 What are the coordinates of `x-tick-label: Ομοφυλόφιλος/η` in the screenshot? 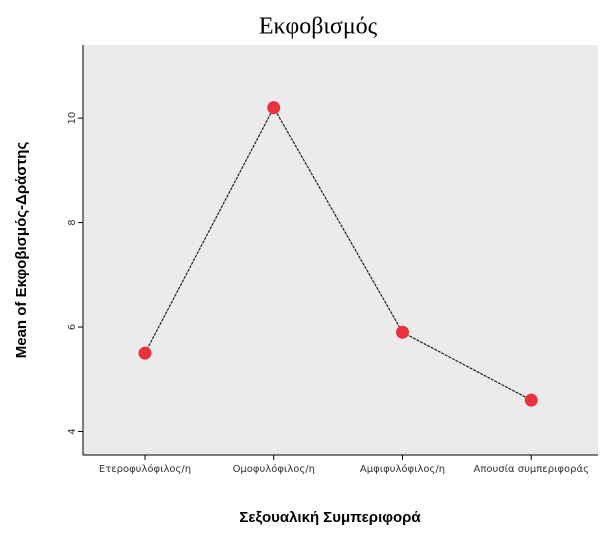 It's located at (274, 469).